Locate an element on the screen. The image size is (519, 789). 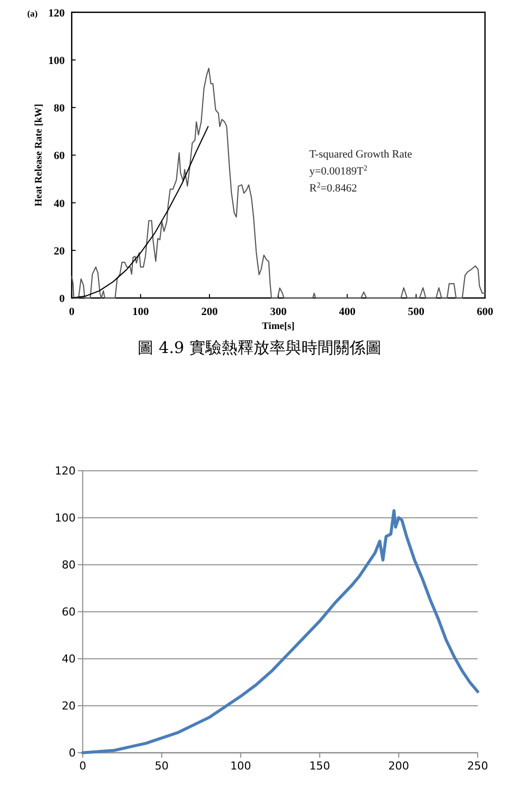
x-tick-label: 50 is located at coordinates (161, 766).